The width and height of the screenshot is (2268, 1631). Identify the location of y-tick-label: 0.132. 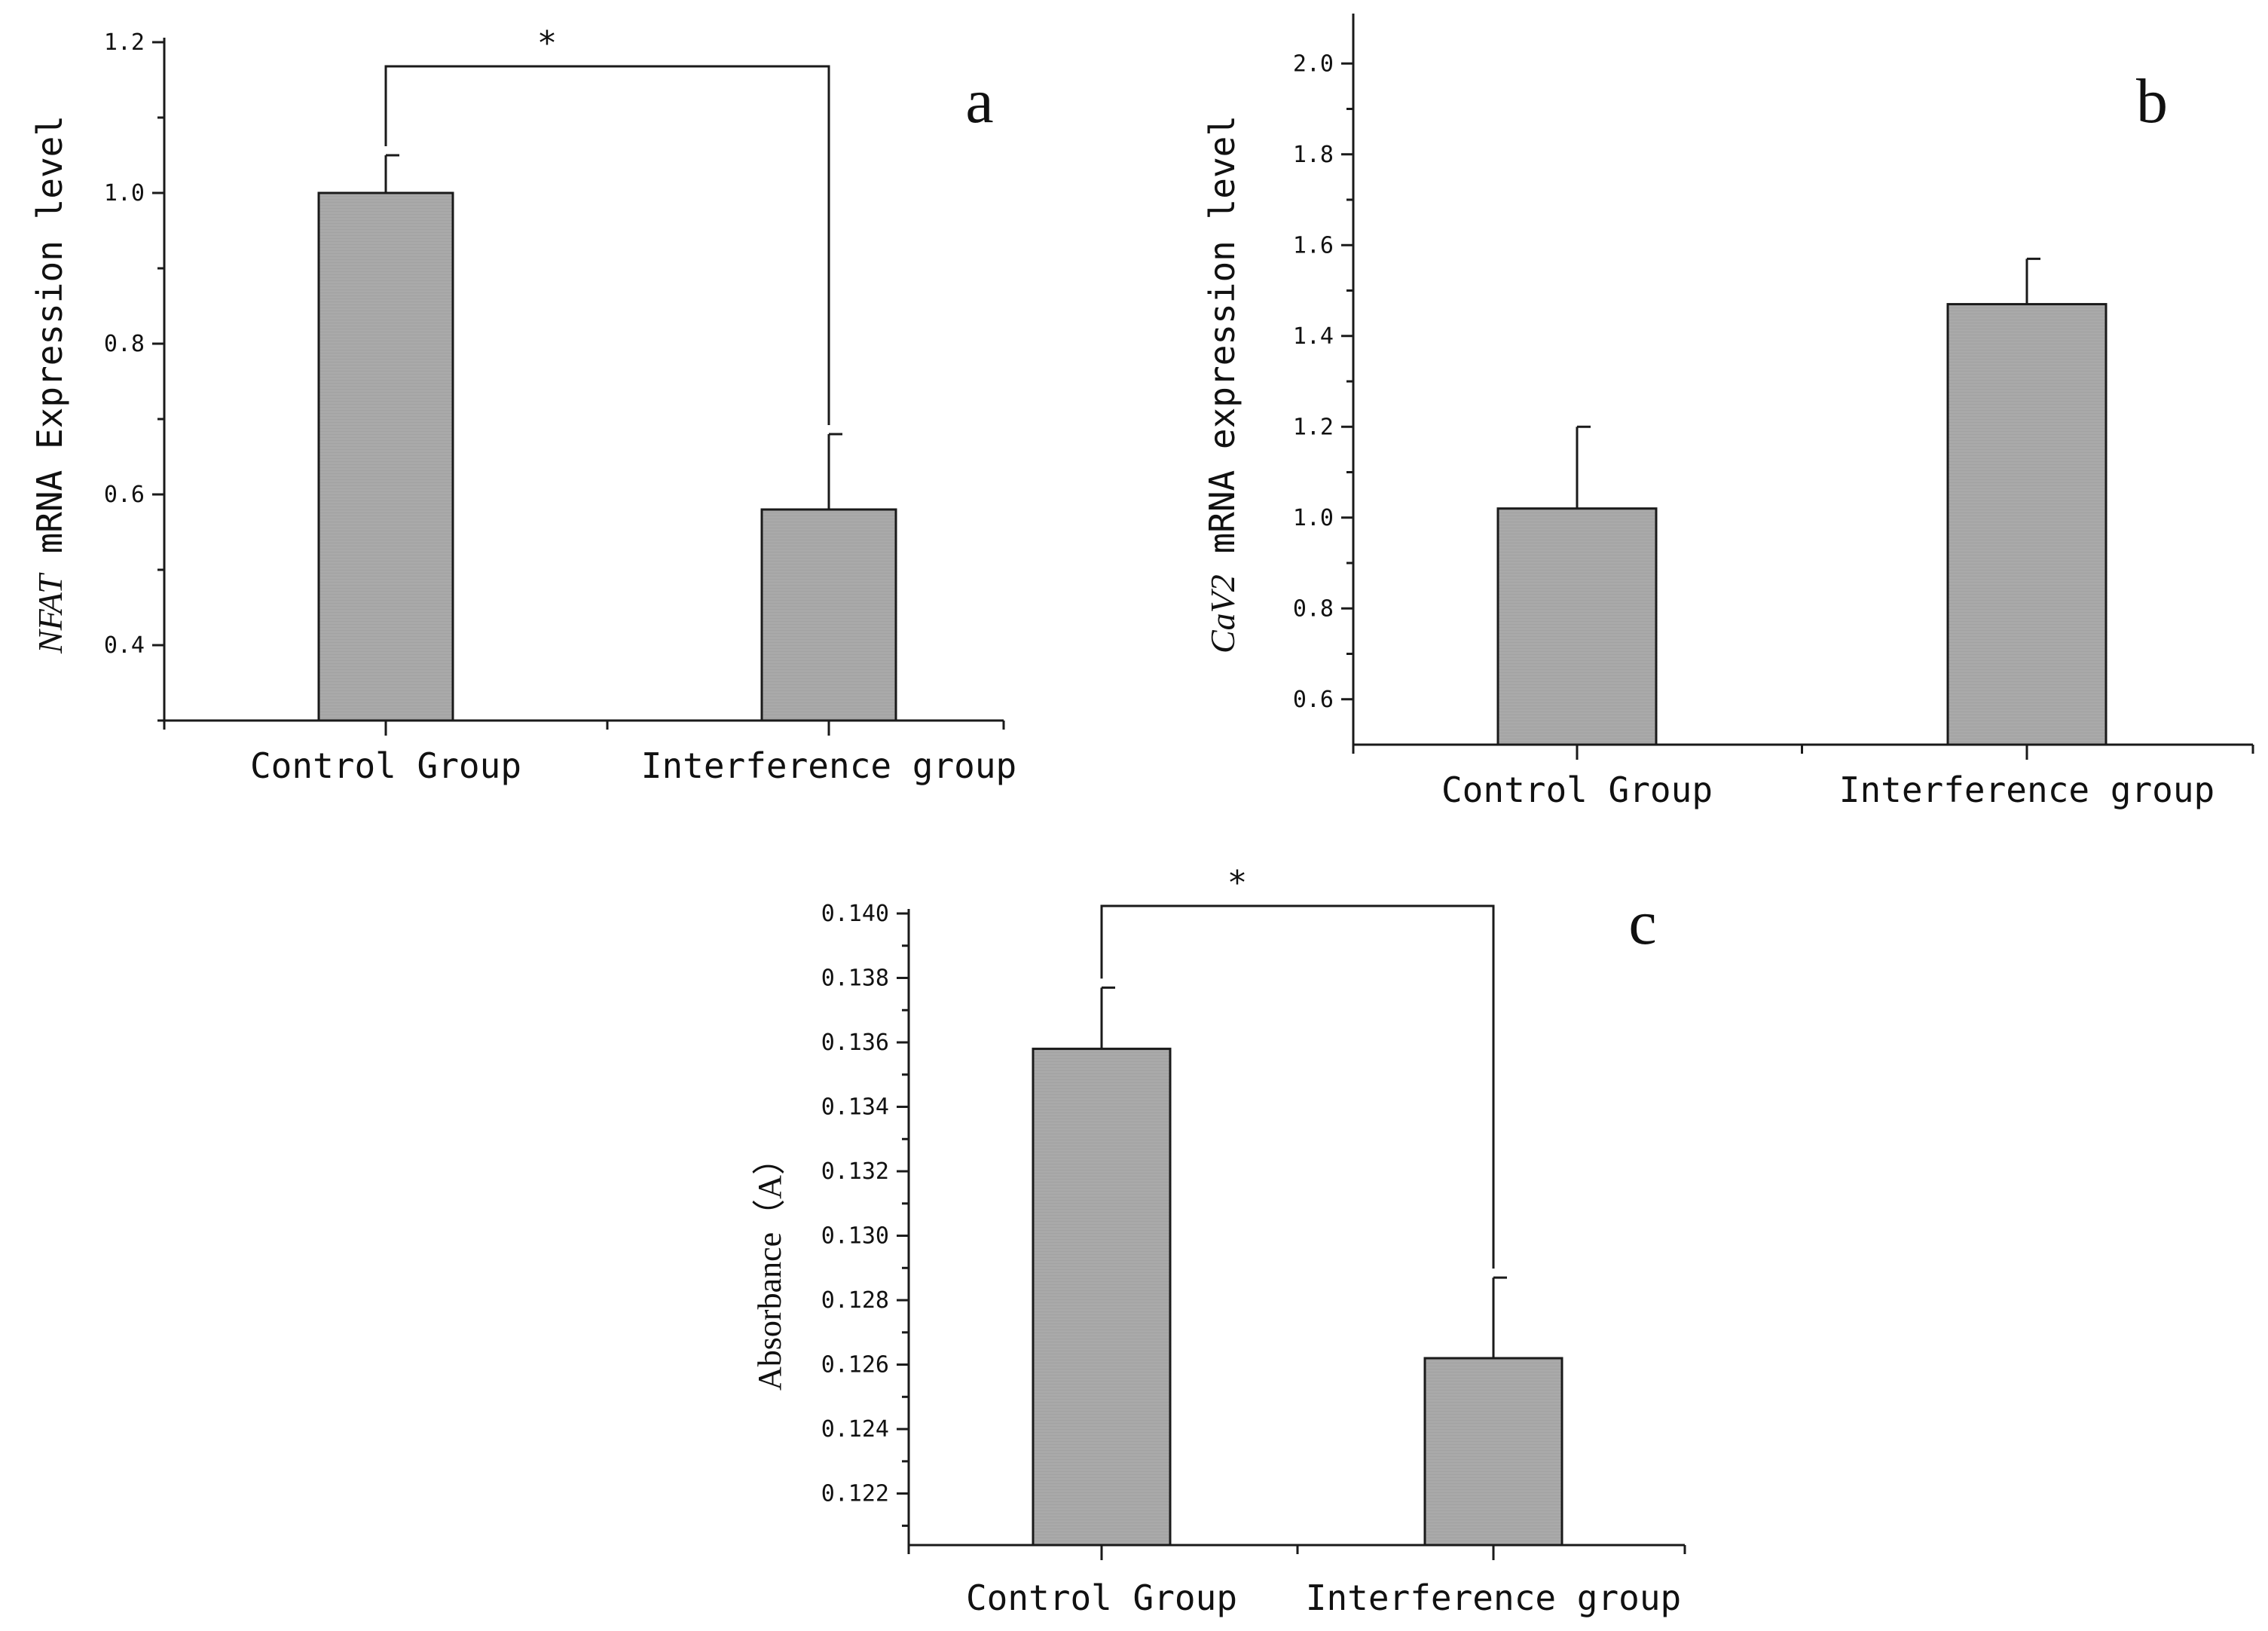
(855, 1171).